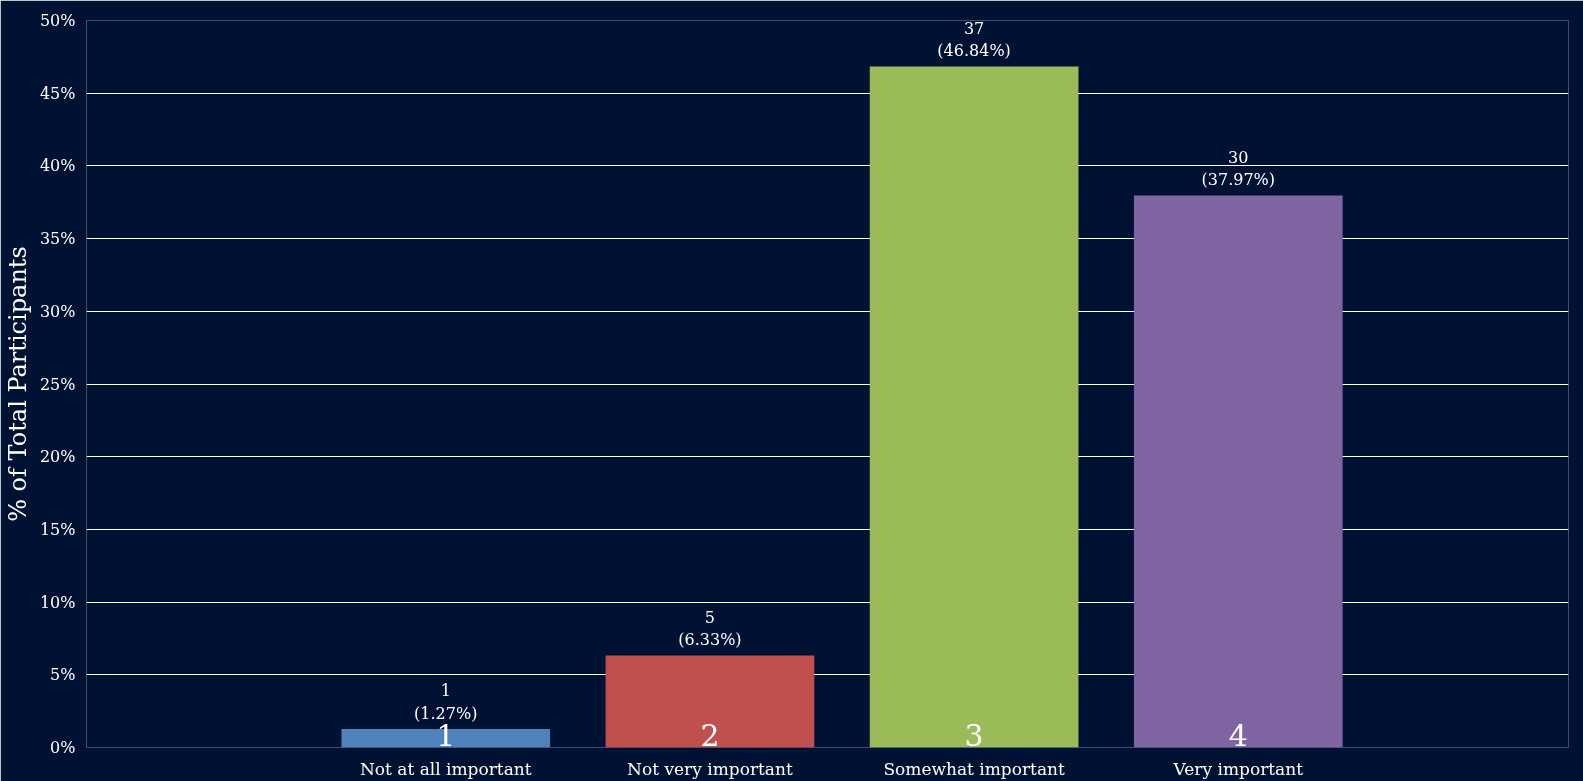  Describe the element at coordinates (1238, 735) in the screenshot. I see `annotation: 4` at that location.